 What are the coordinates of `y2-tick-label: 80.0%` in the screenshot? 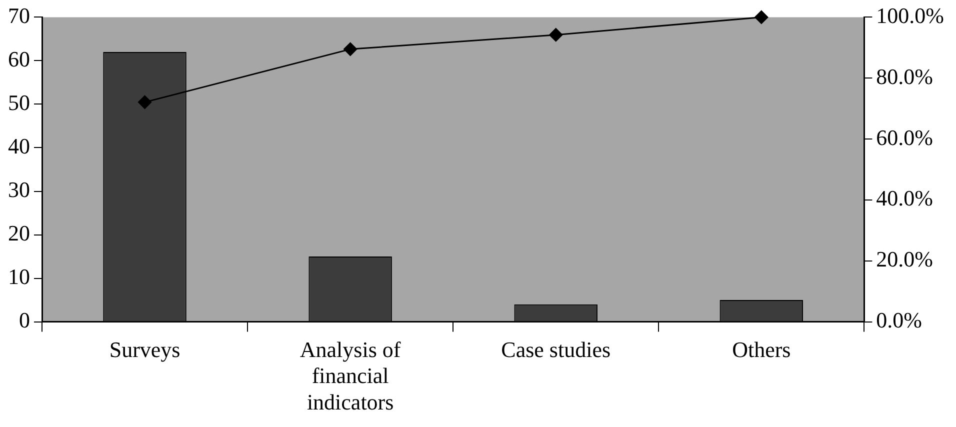 It's located at (904, 76).